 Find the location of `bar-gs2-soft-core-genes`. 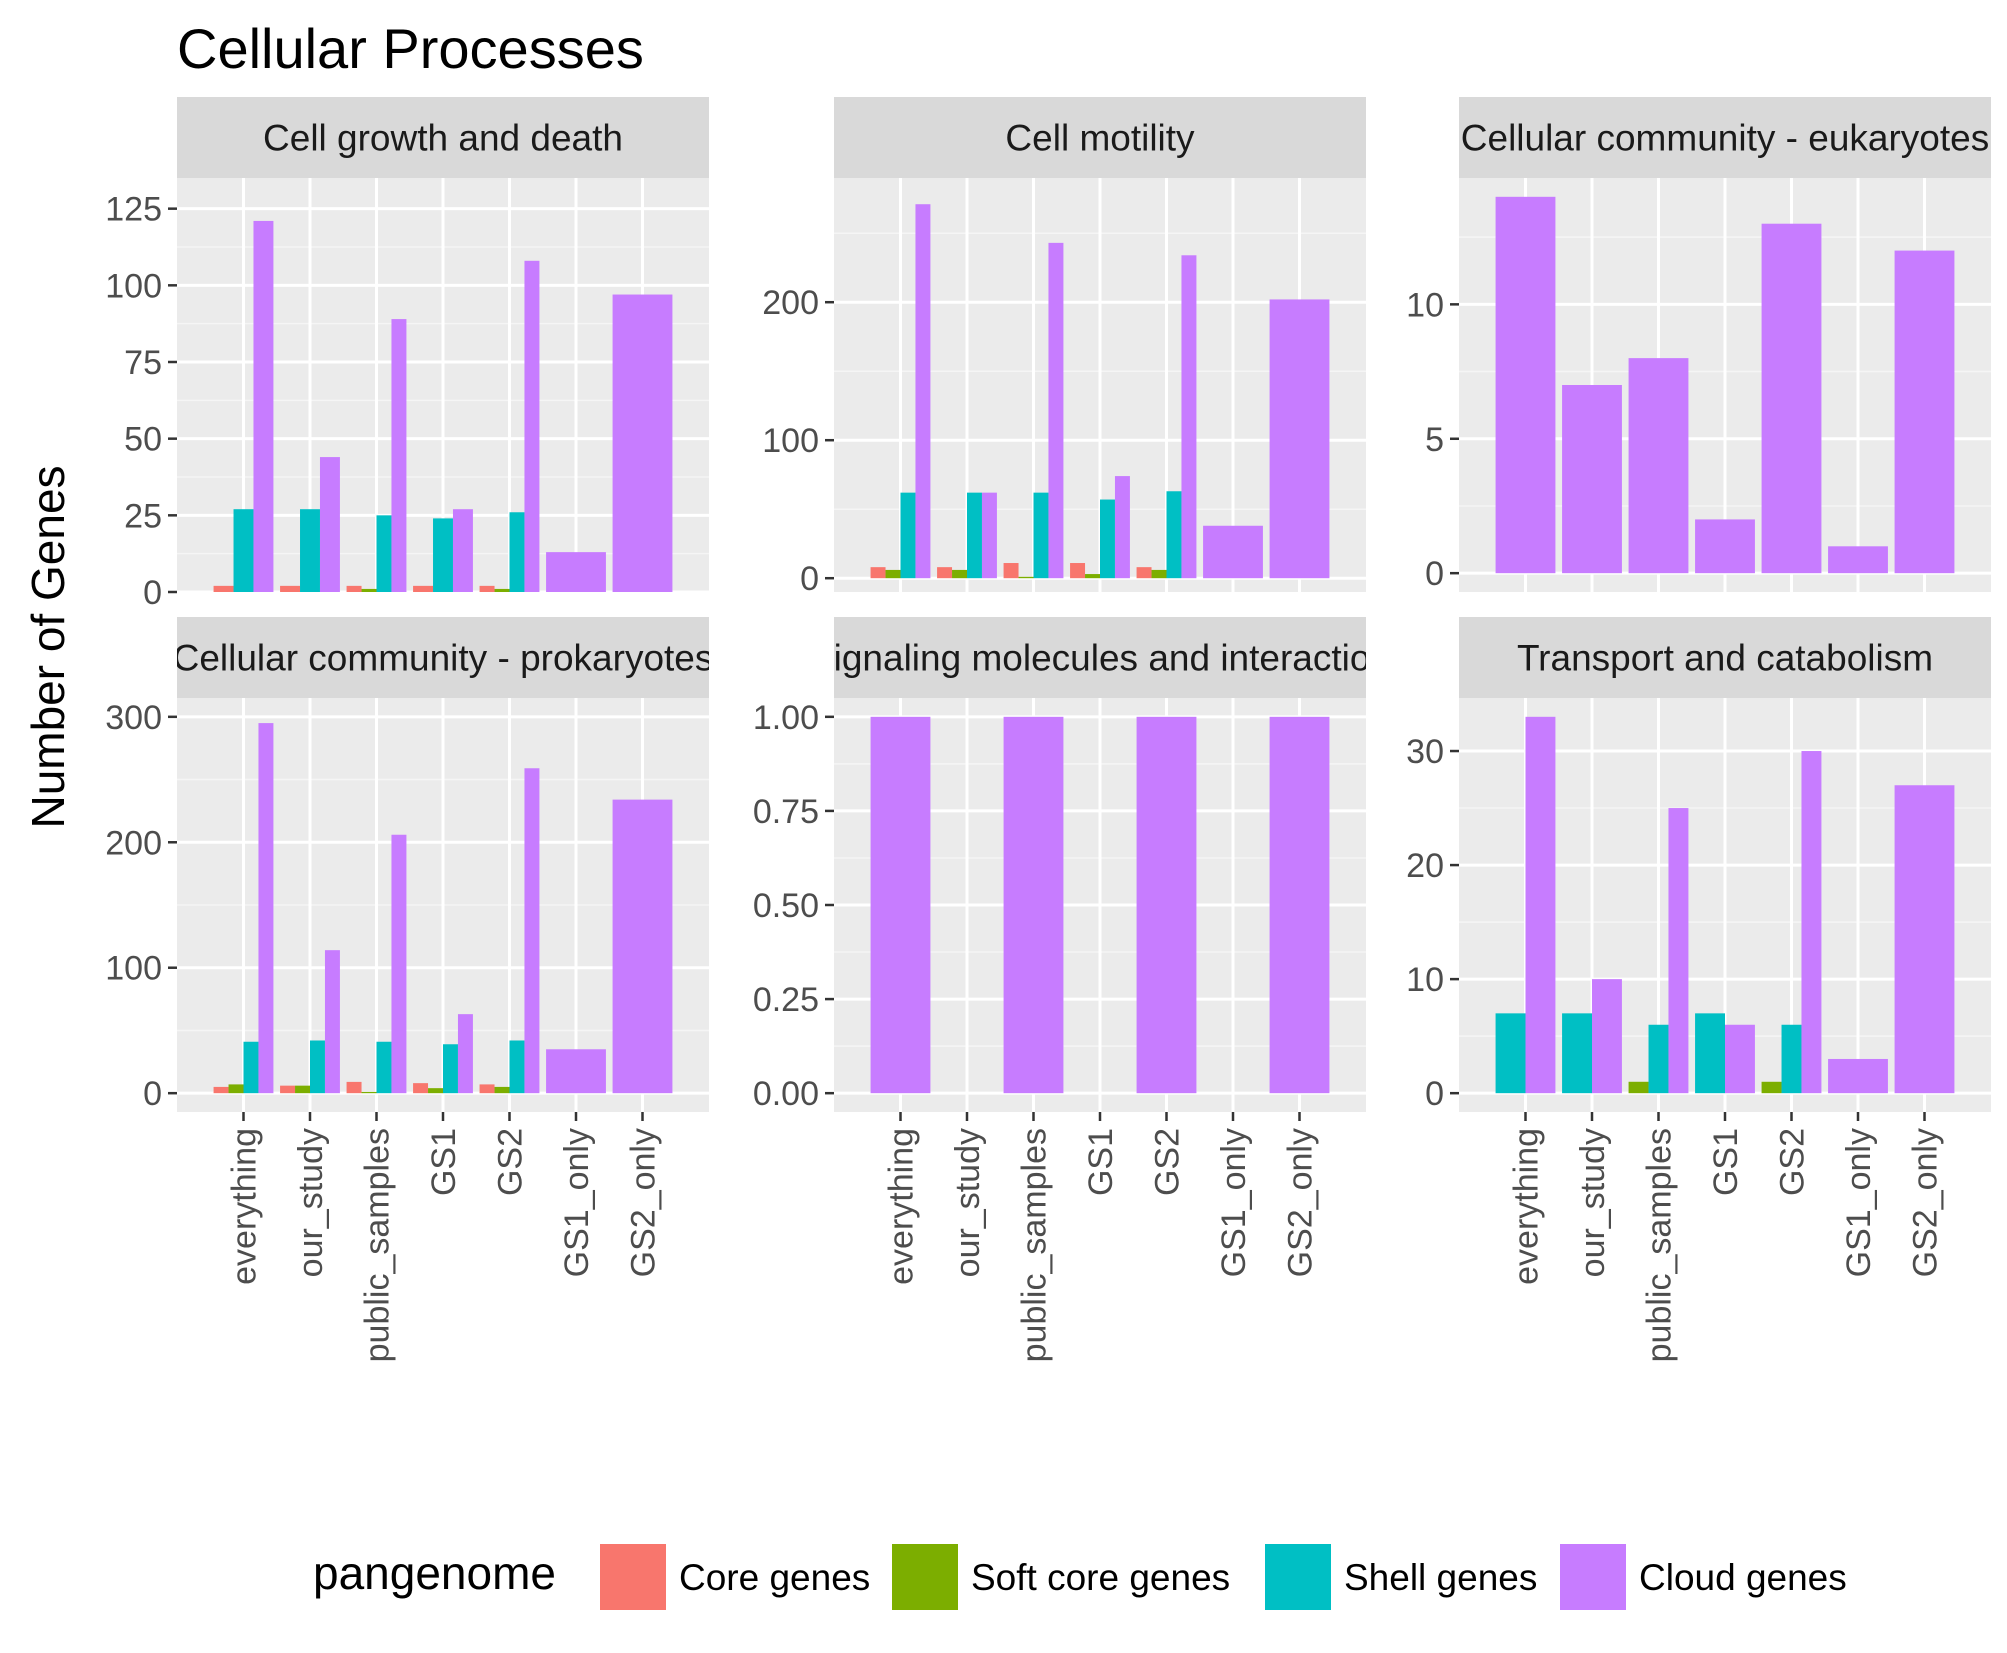

bar-gs2-soft-core-genes is located at coordinates (1159, 574).